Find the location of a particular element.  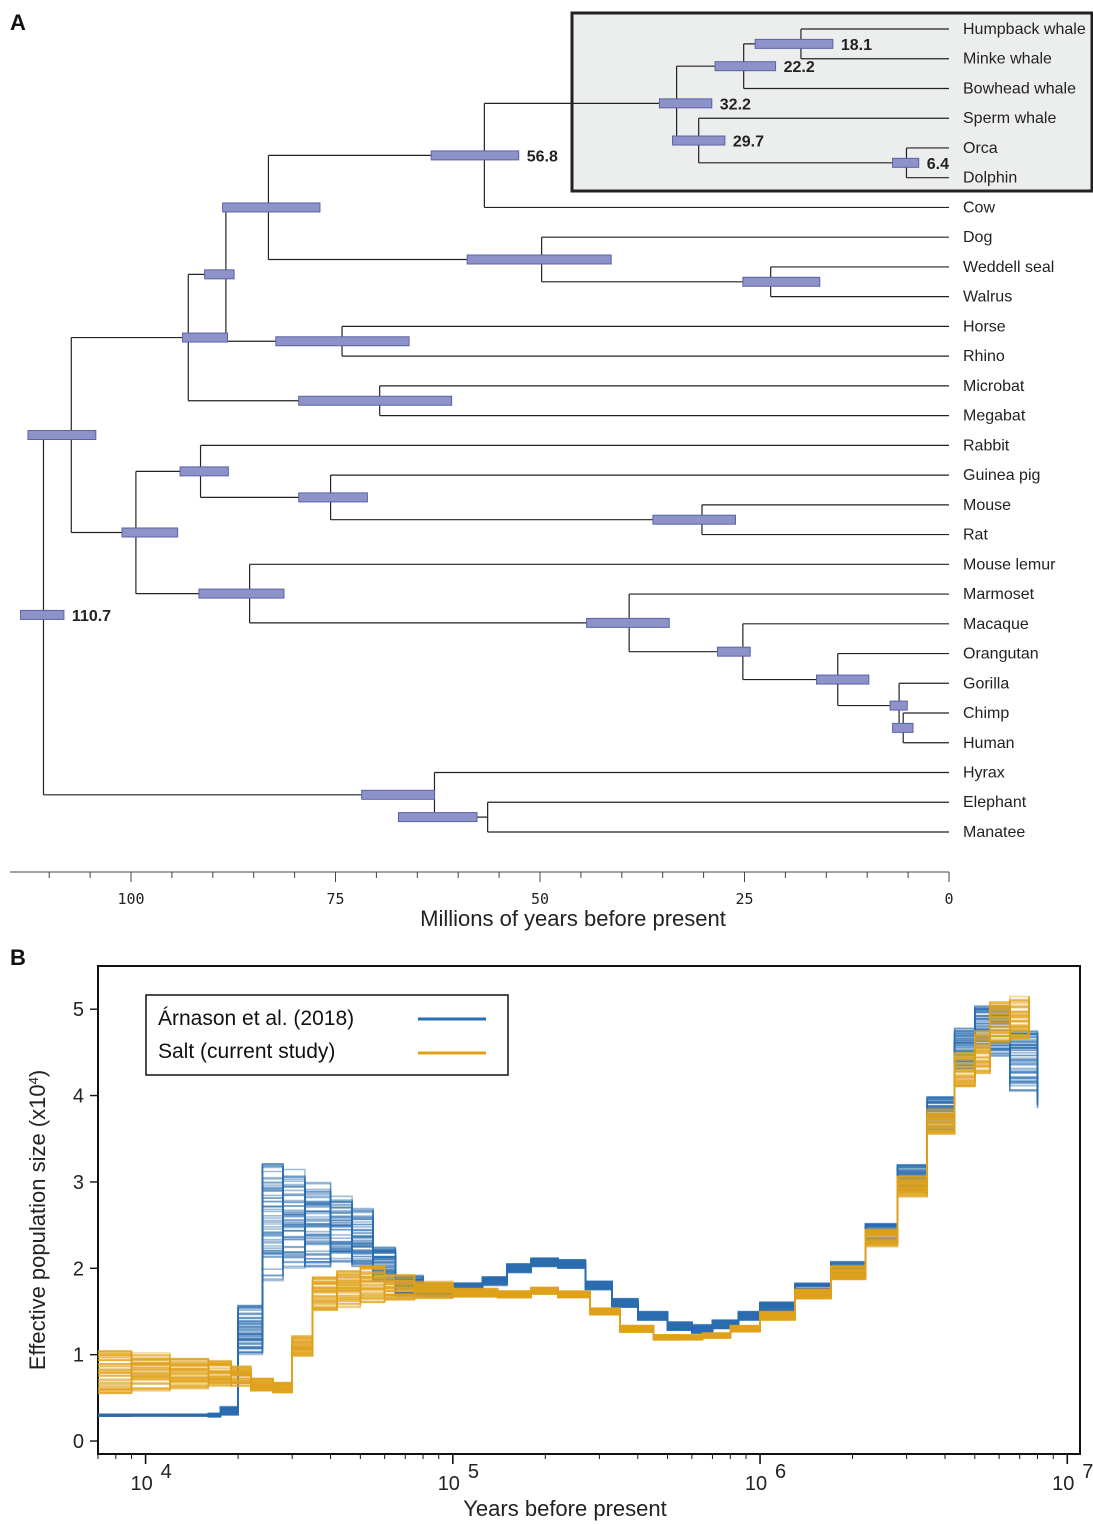

taxon-label-marmoset: Marmoset is located at coordinates (999, 594).